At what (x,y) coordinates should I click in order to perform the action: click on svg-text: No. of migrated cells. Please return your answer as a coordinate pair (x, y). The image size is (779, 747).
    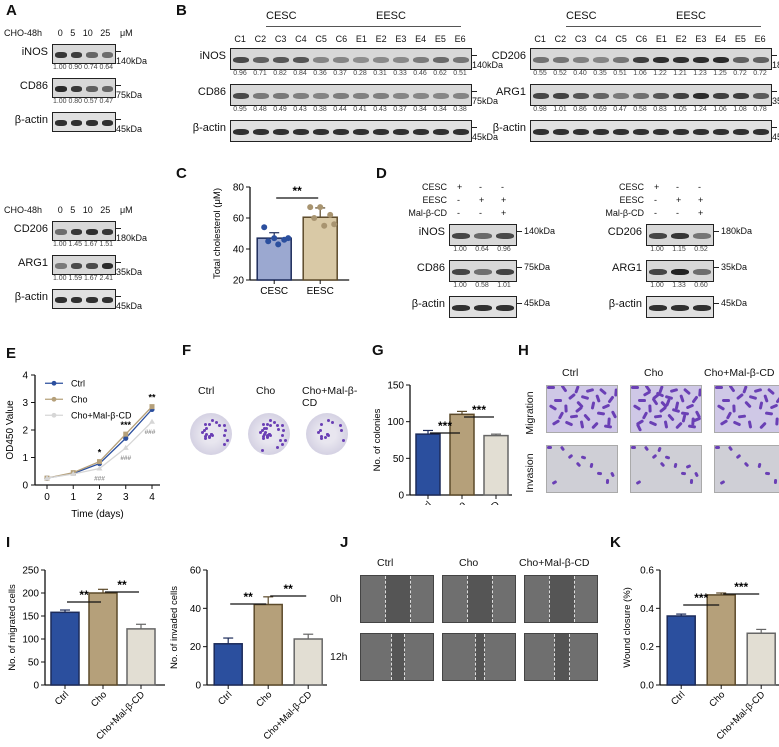
    Looking at the image, I should click on (12, 627).